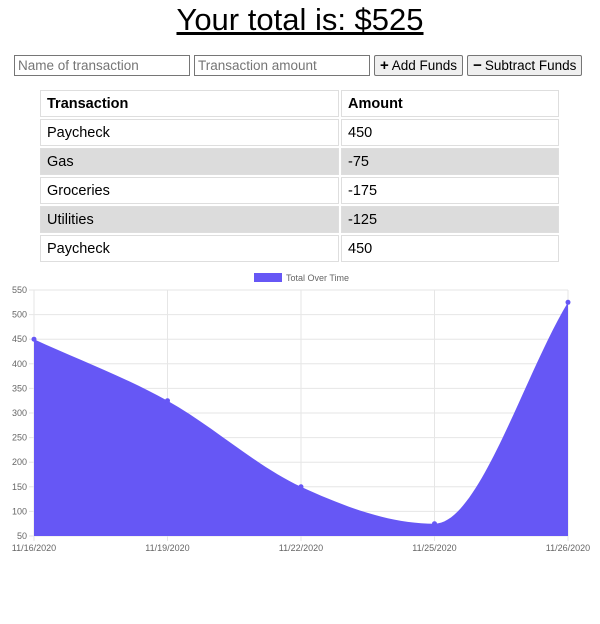  Describe the element at coordinates (34, 548) in the screenshot. I see `x-tick-label: 11/16/2020` at that location.